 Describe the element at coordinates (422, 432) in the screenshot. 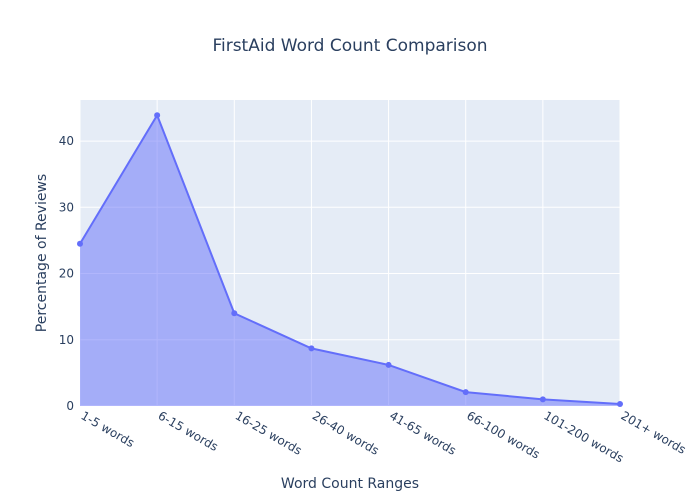

I see `x-tick-label: 41-65 words` at that location.